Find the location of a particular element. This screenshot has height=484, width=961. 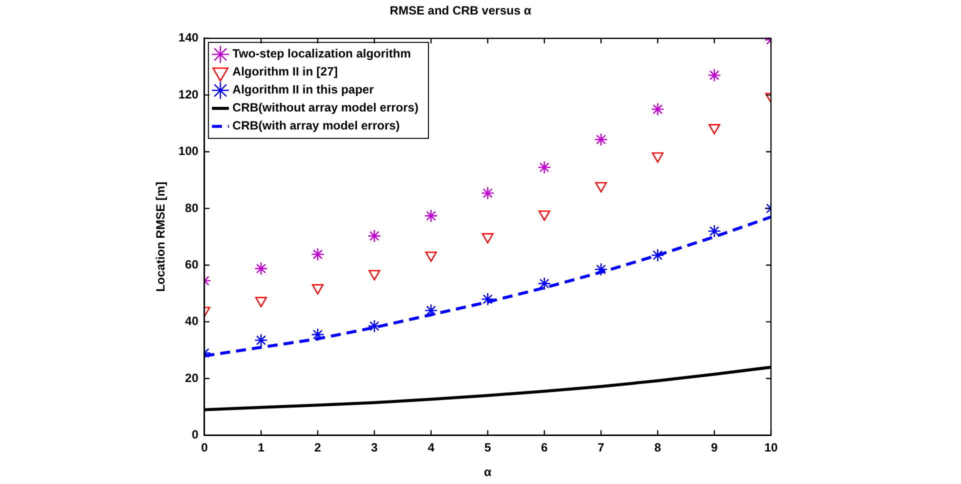

y-tick-label: 100 is located at coordinates (188, 151).